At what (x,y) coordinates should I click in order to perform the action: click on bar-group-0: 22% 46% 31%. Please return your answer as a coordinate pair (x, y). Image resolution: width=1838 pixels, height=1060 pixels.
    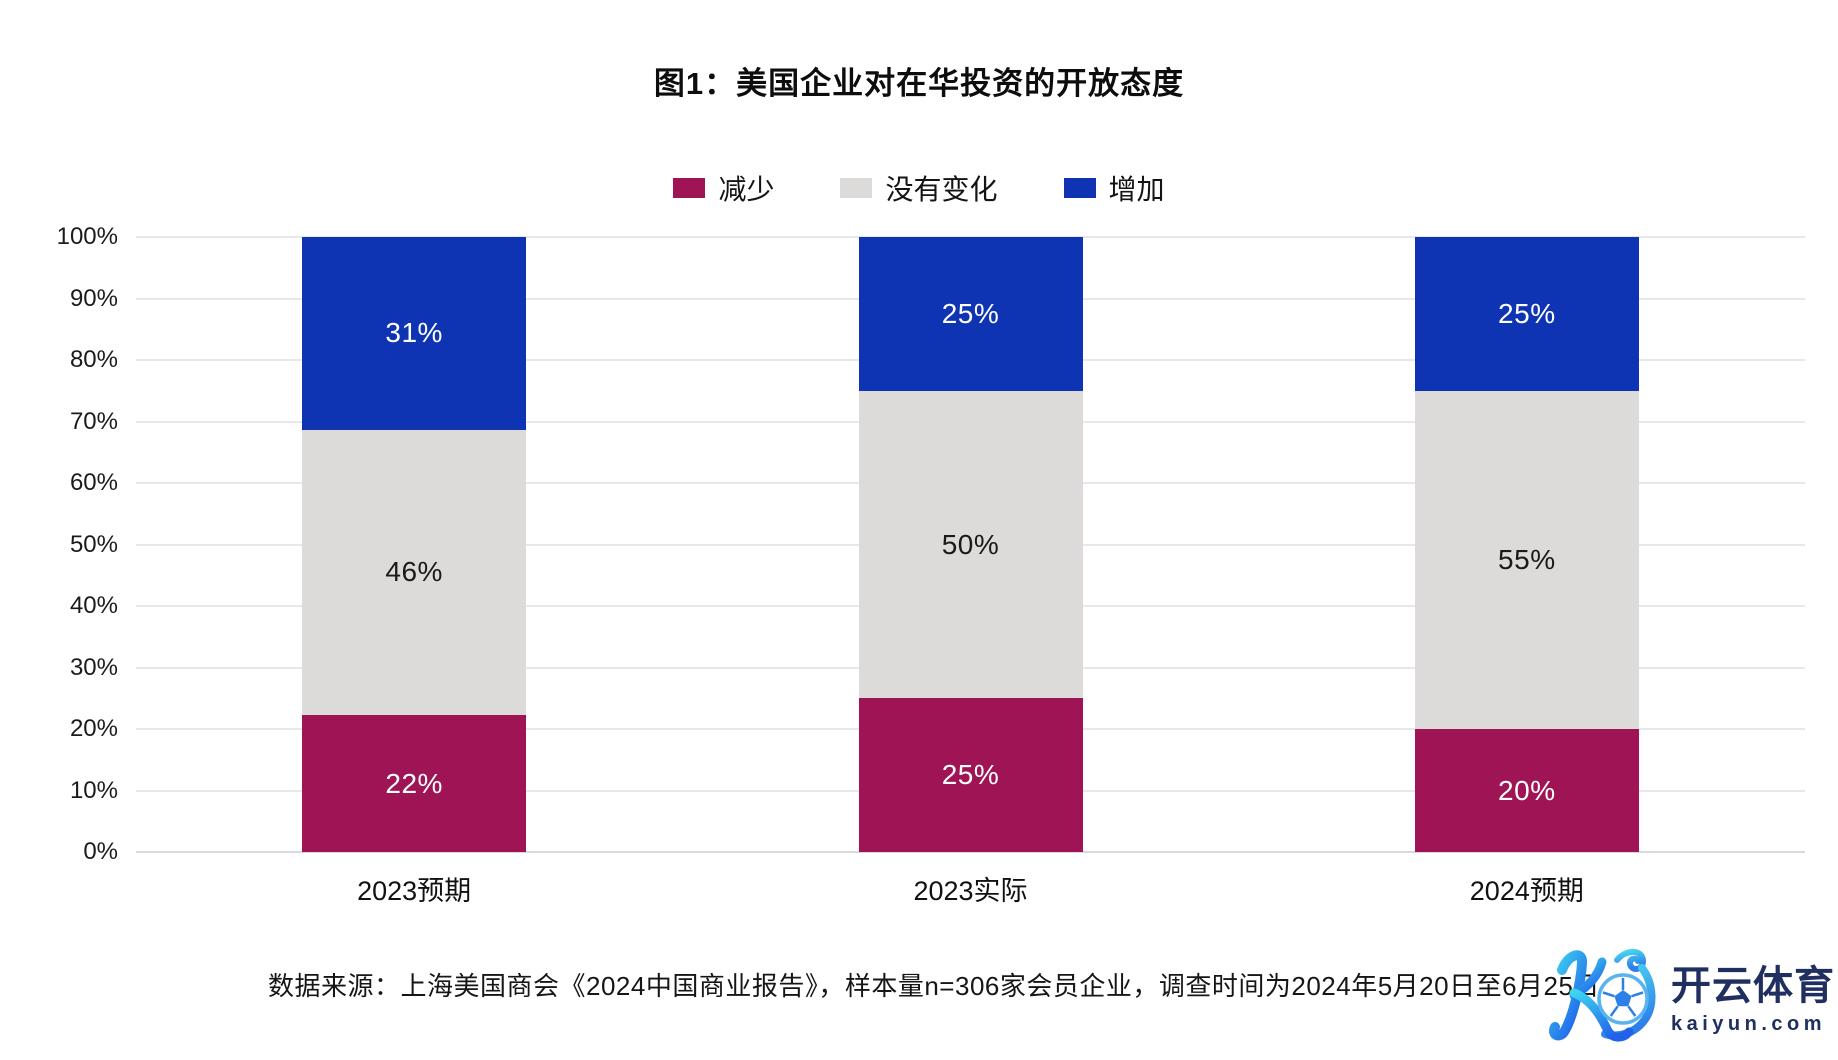
    Looking at the image, I should click on (414, 544).